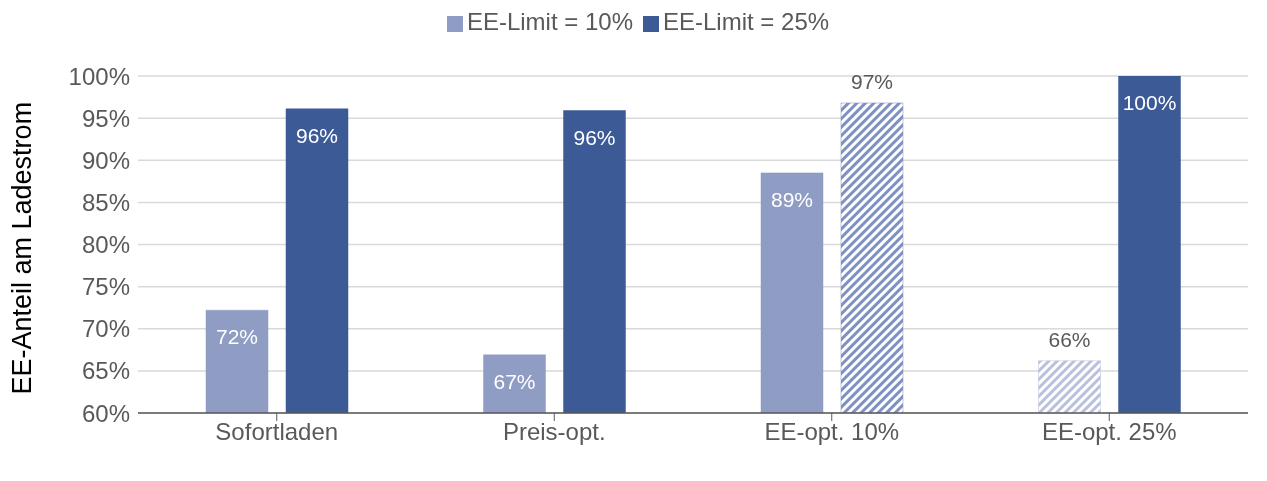  What do you see at coordinates (277, 432) in the screenshot?
I see `x-tick-label: Sofortladen` at bounding box center [277, 432].